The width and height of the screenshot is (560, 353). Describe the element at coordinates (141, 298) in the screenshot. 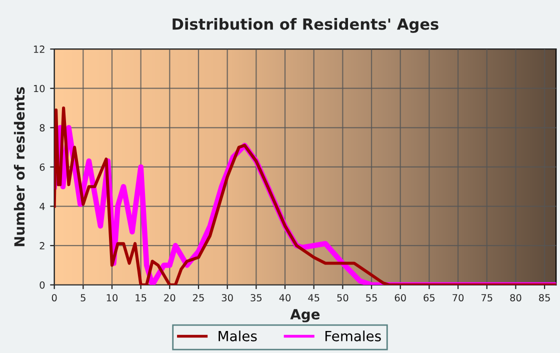

I see `x-tick-label: 15` at that location.